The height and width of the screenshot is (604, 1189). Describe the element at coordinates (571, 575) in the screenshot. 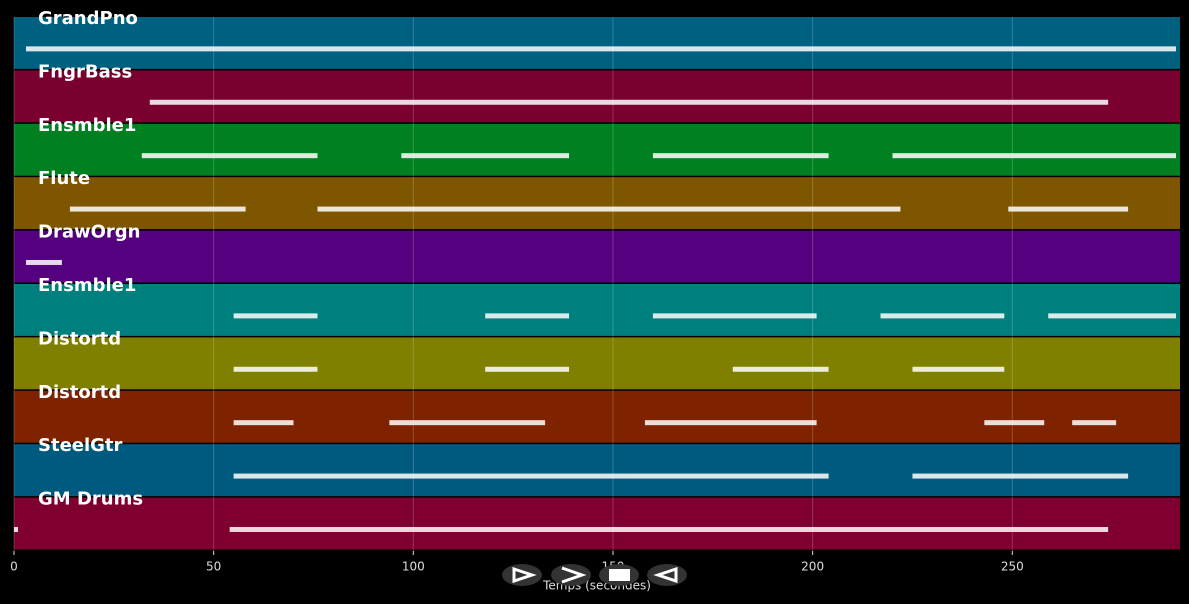

I see `forward-button` at that location.